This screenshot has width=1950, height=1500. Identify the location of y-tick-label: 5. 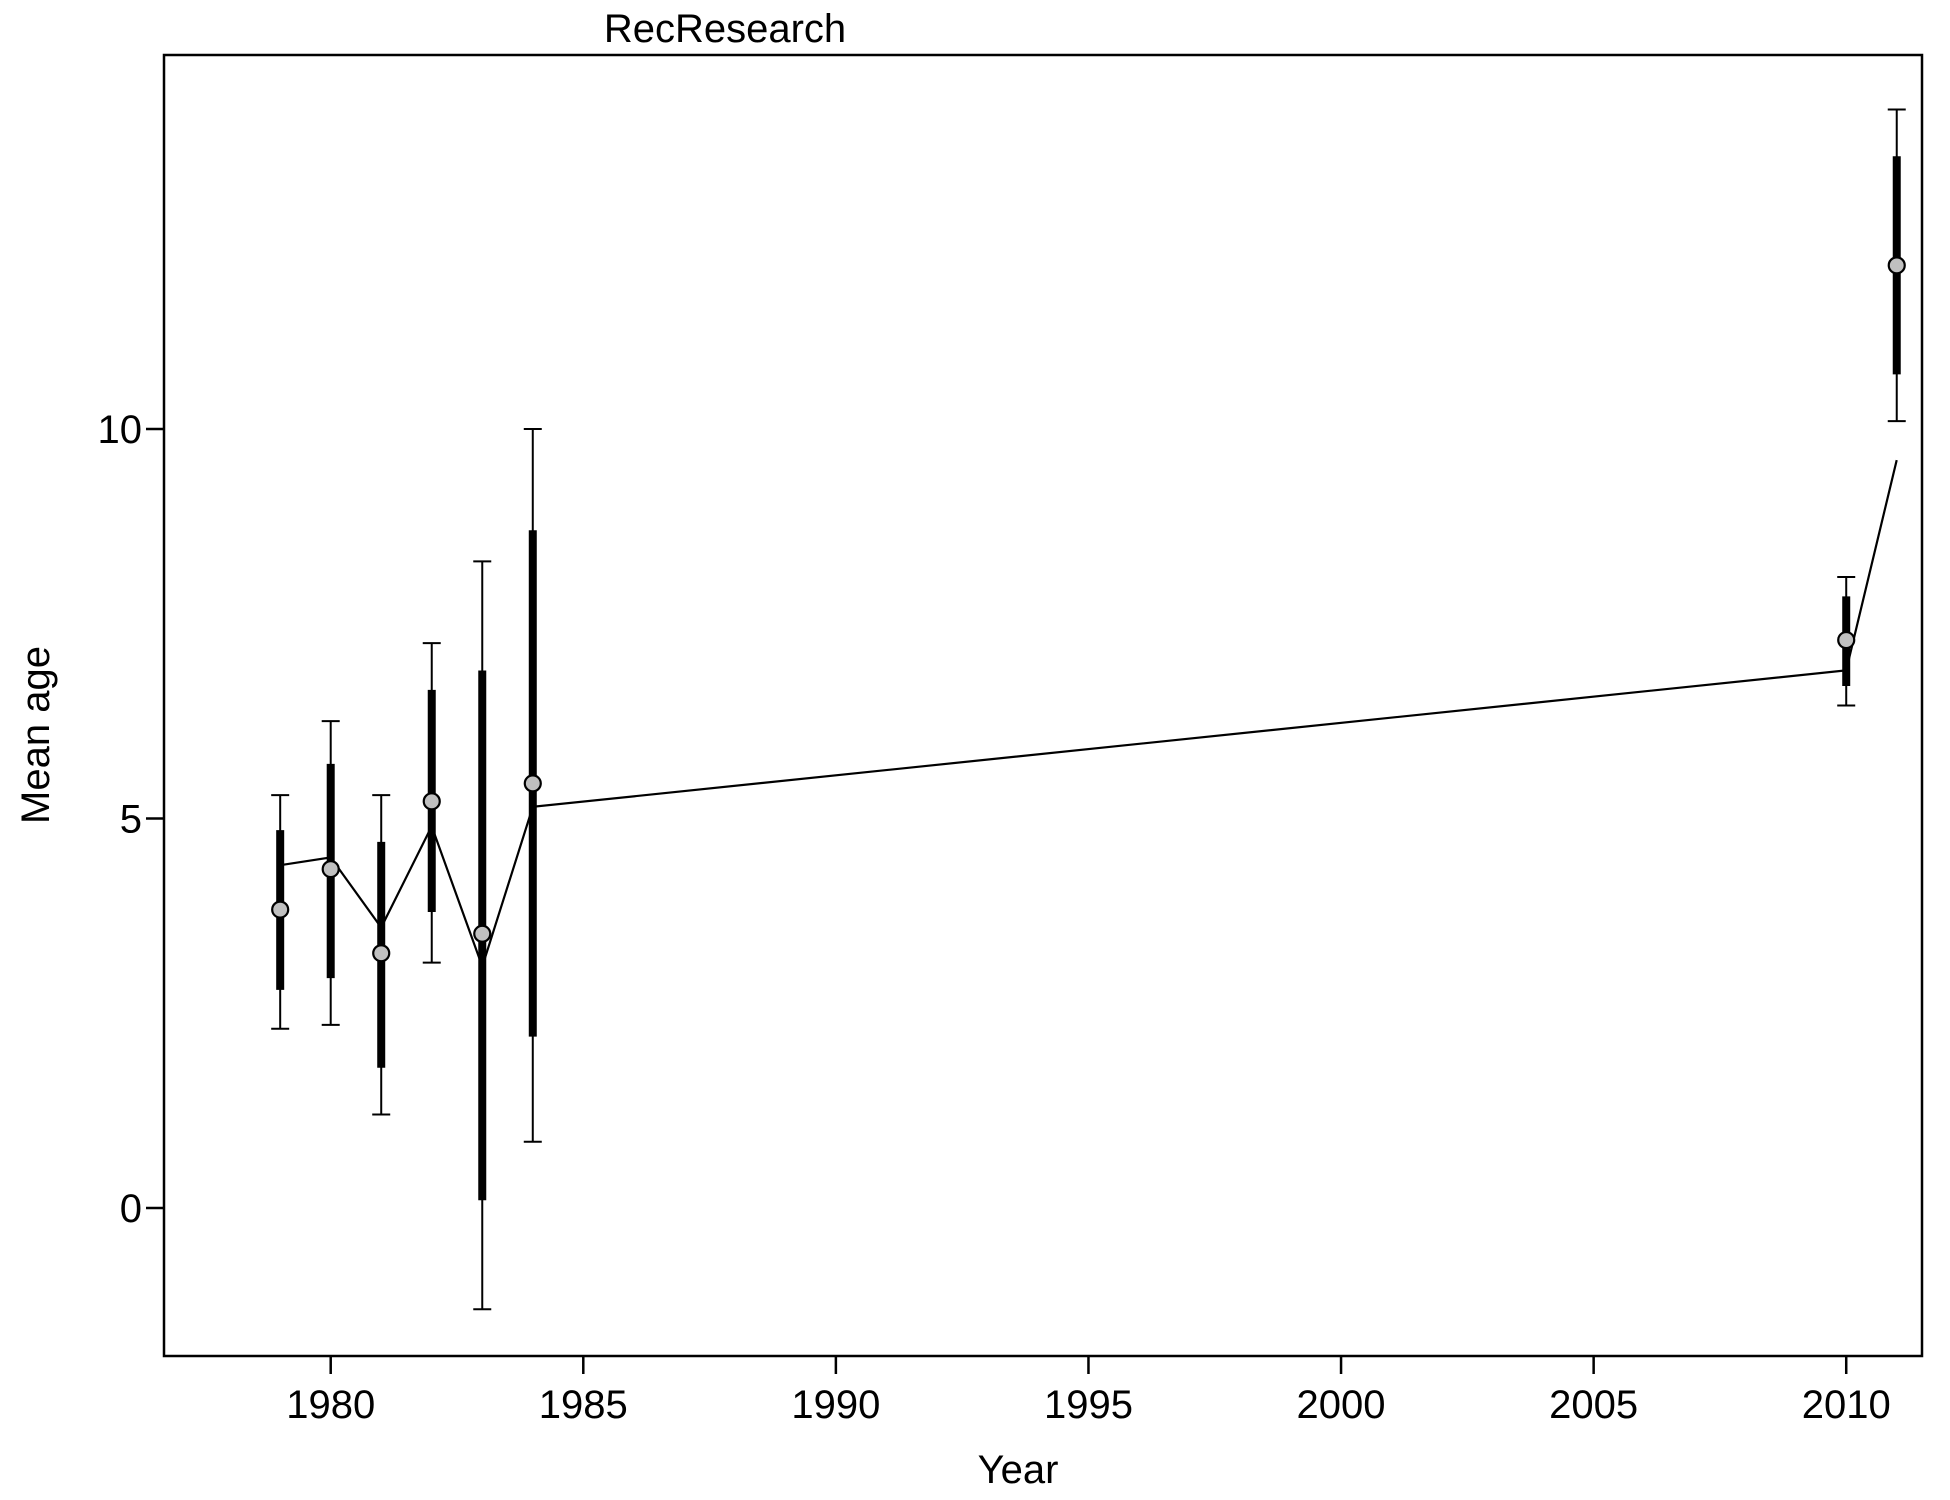
(131, 819).